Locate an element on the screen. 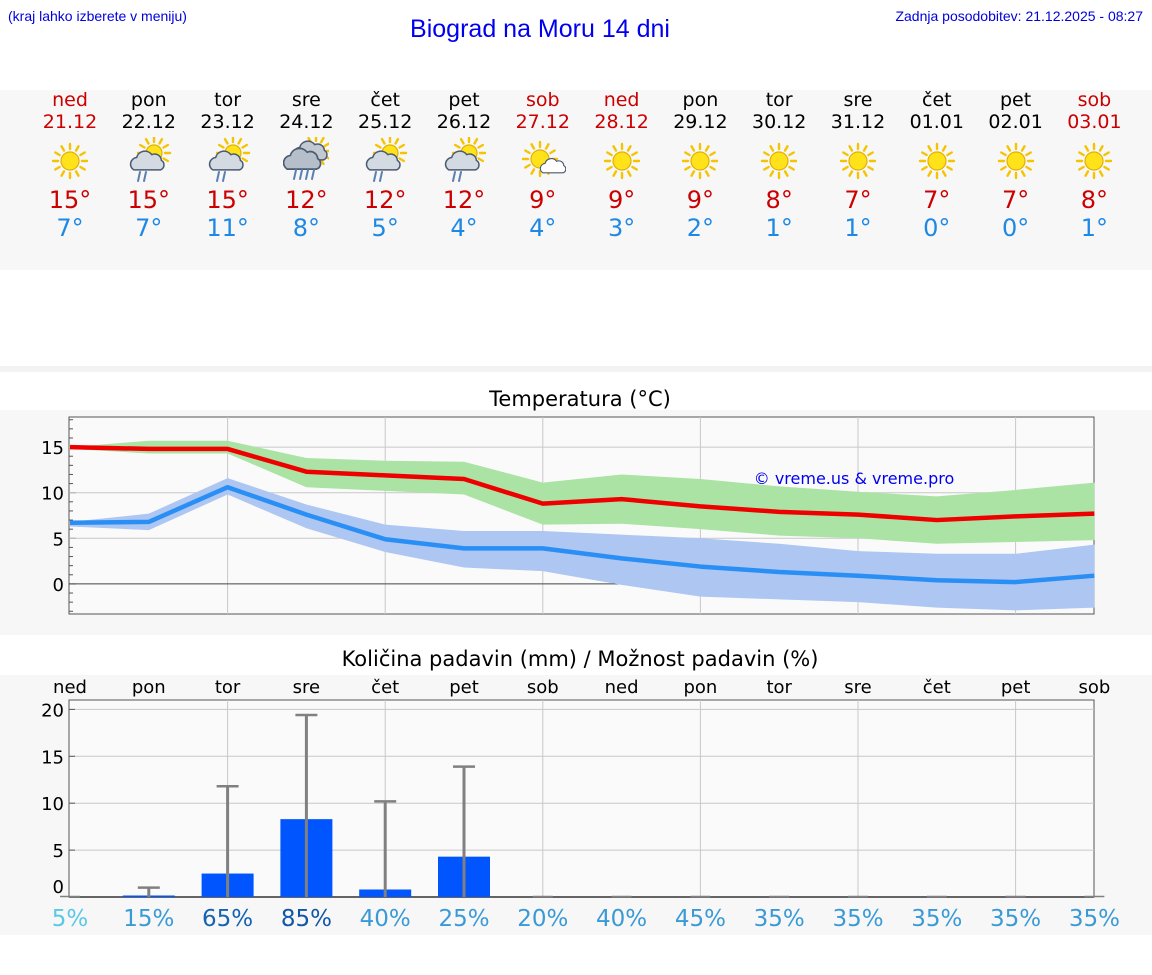 This screenshot has height=975, width=1152. min-temp: 0° is located at coordinates (1015, 228).